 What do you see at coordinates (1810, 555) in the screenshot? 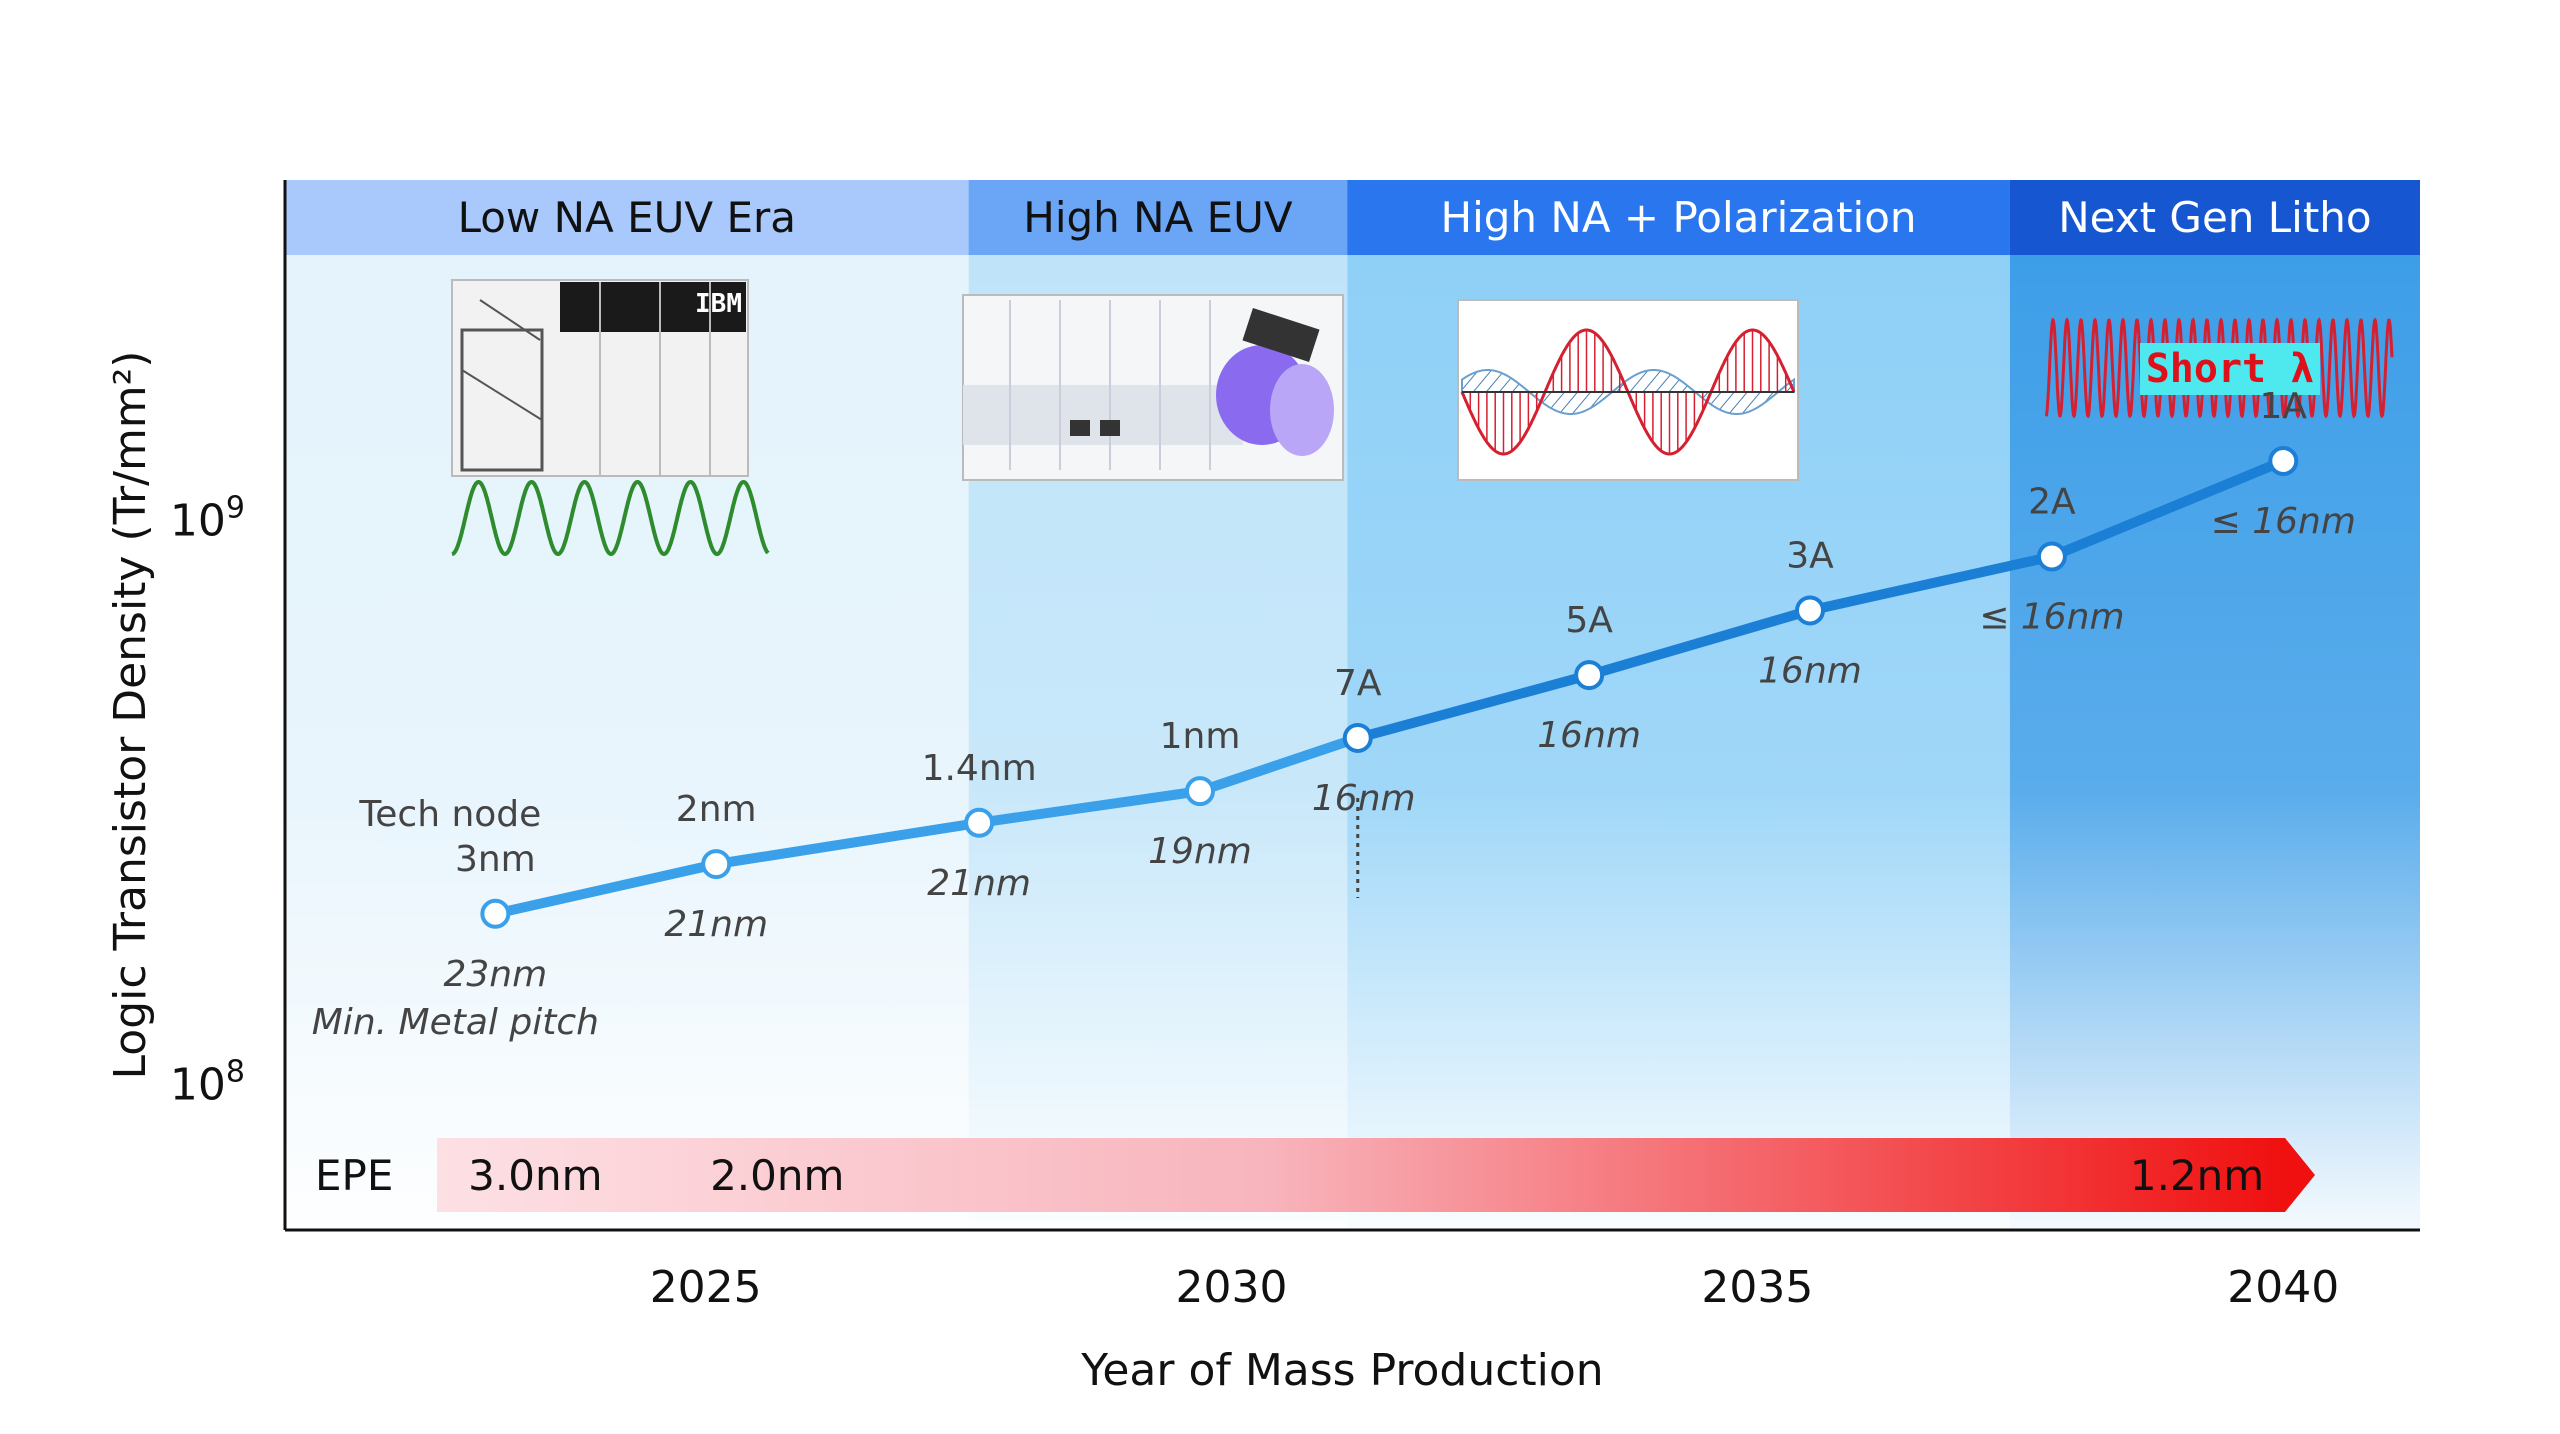
I see `node-label: 3A` at bounding box center [1810, 555].